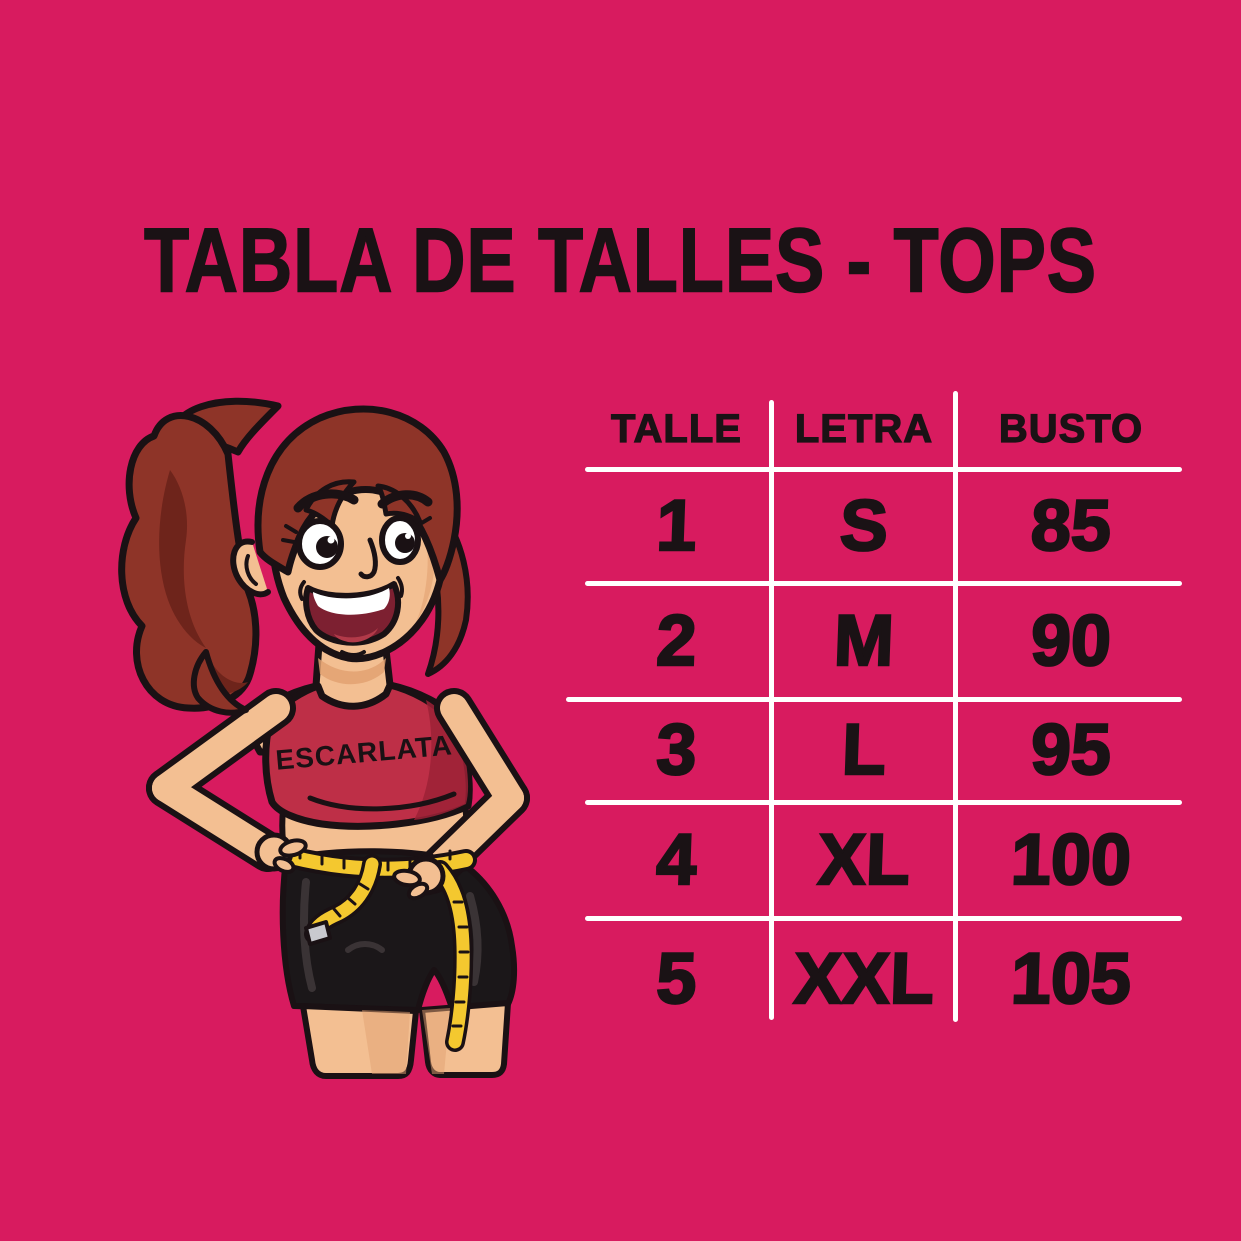 The image size is (1241, 1241). Describe the element at coordinates (620, 259) in the screenshot. I see `page-title: TABLA DE TALLES - TOPS` at that location.